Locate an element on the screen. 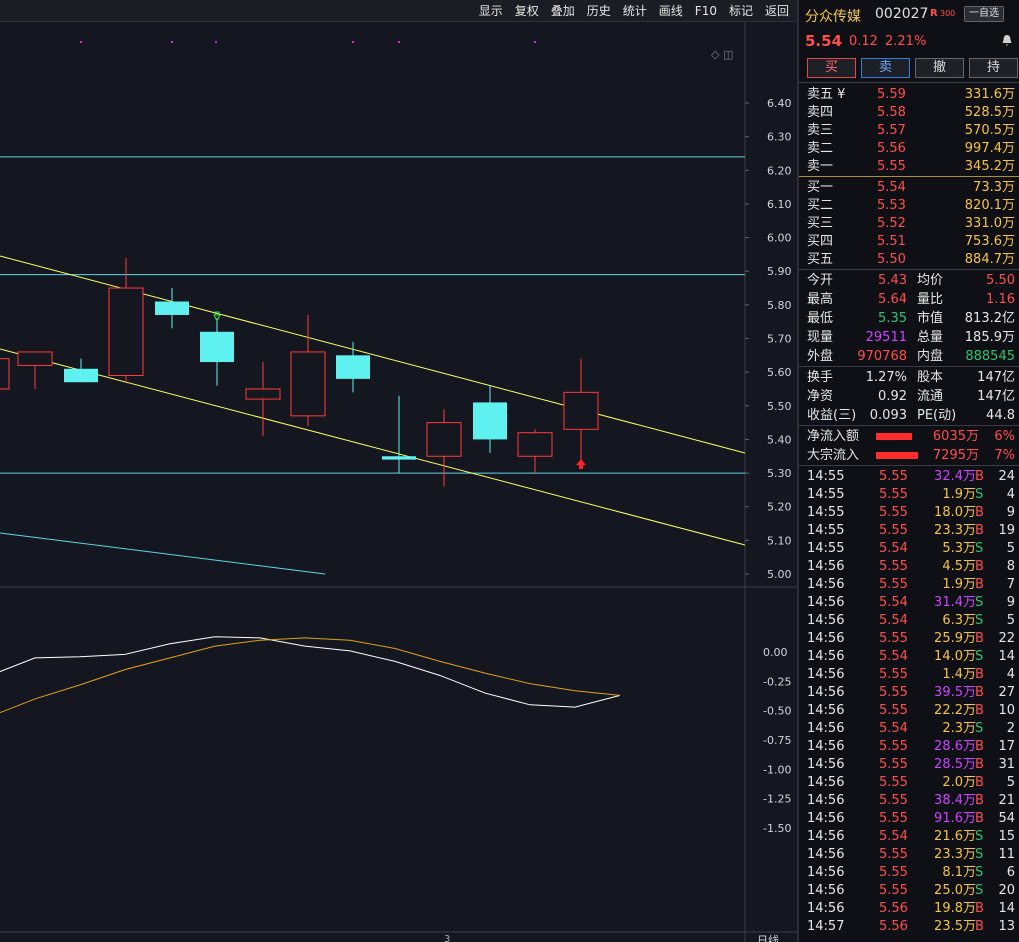 The image size is (1019, 942). toolbar-item: 显示 is located at coordinates (490, 11).